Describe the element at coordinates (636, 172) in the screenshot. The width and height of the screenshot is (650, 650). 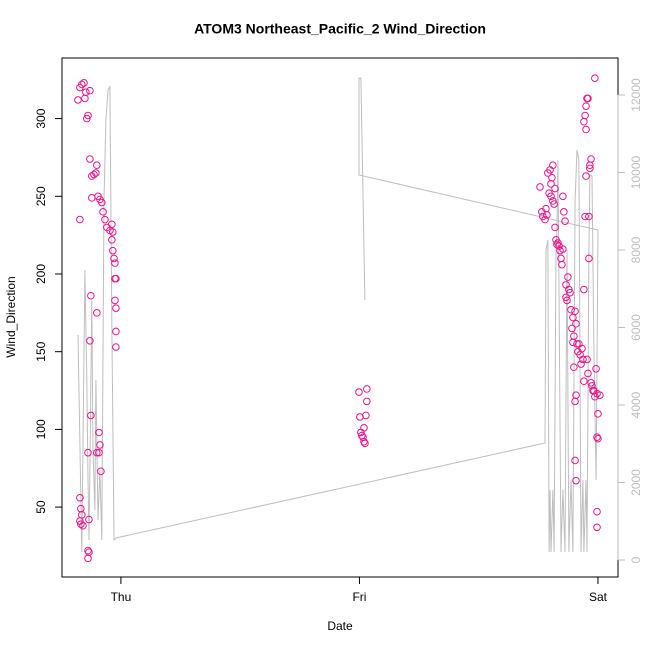
I see `y2-tick-label: 10000` at that location.